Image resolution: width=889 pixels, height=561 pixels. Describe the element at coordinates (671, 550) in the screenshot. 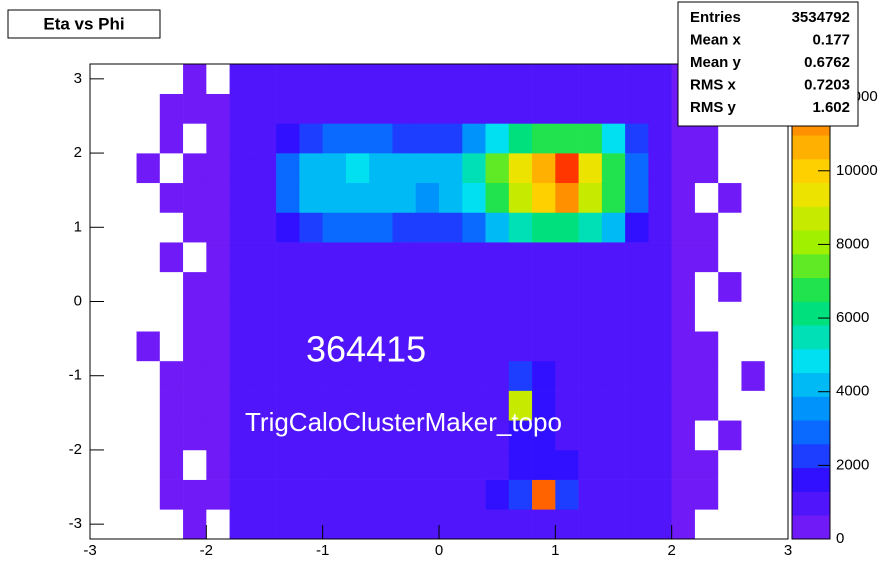

I see `x-tick-label: 2` at that location.